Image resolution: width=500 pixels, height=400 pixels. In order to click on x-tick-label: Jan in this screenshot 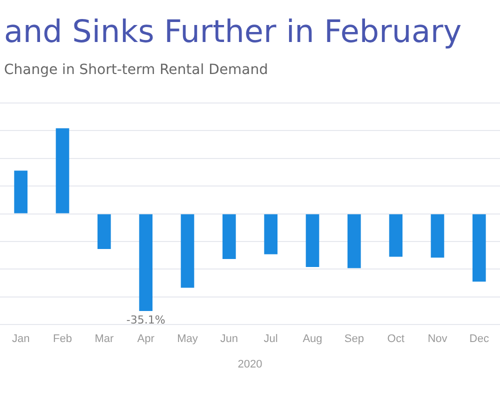, I will do `click(21, 339)`.